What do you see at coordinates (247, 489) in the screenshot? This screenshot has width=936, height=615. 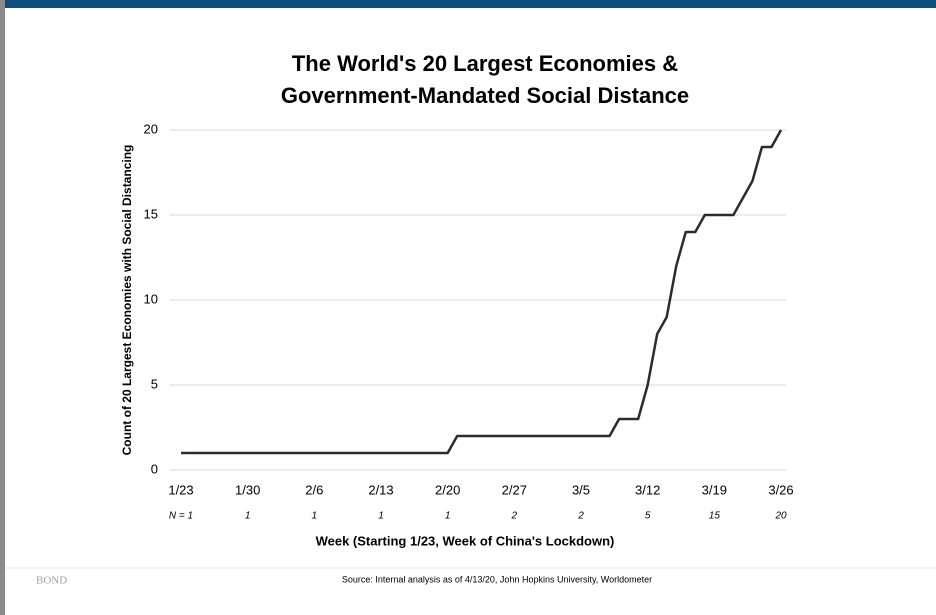 I see `x-tick-label: 1/30` at bounding box center [247, 489].